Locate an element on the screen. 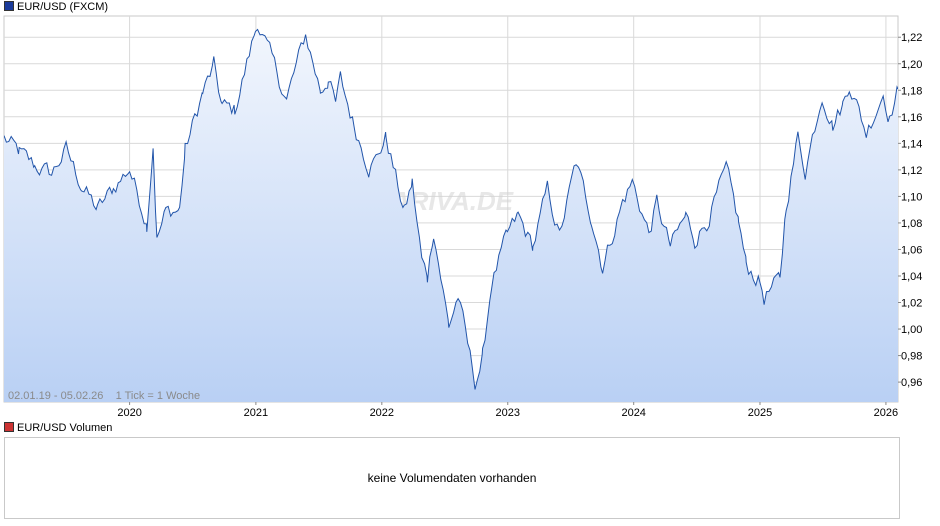 The image size is (940, 526). price-legend: EUR/USD (FXCM) is located at coordinates (56, 7).